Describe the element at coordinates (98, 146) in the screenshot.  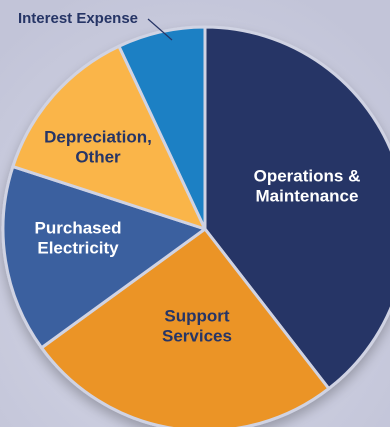
I see `slice-label-depreciation-other: Depreciation, Other` at that location.